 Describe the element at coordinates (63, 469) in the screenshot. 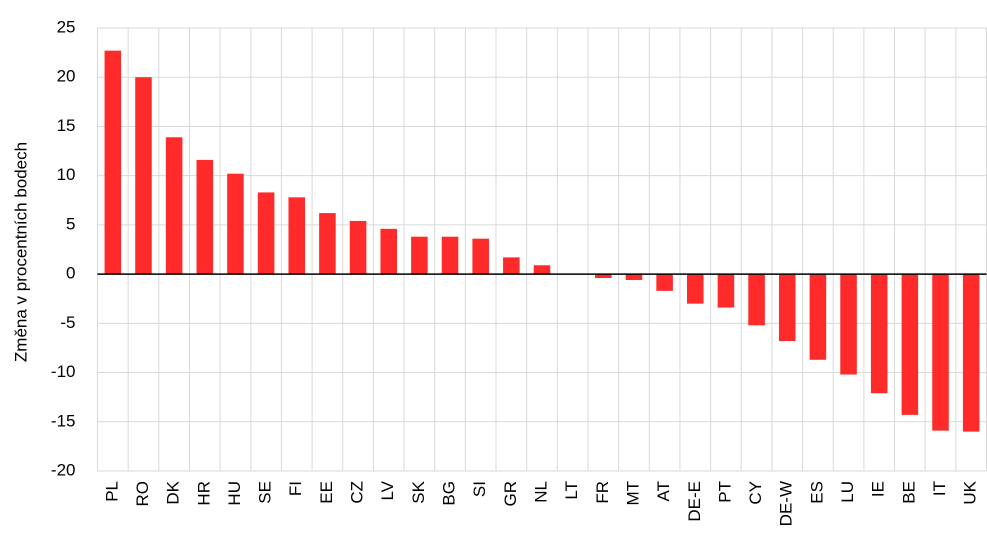

I see `y-tick-label: -20` at that location.